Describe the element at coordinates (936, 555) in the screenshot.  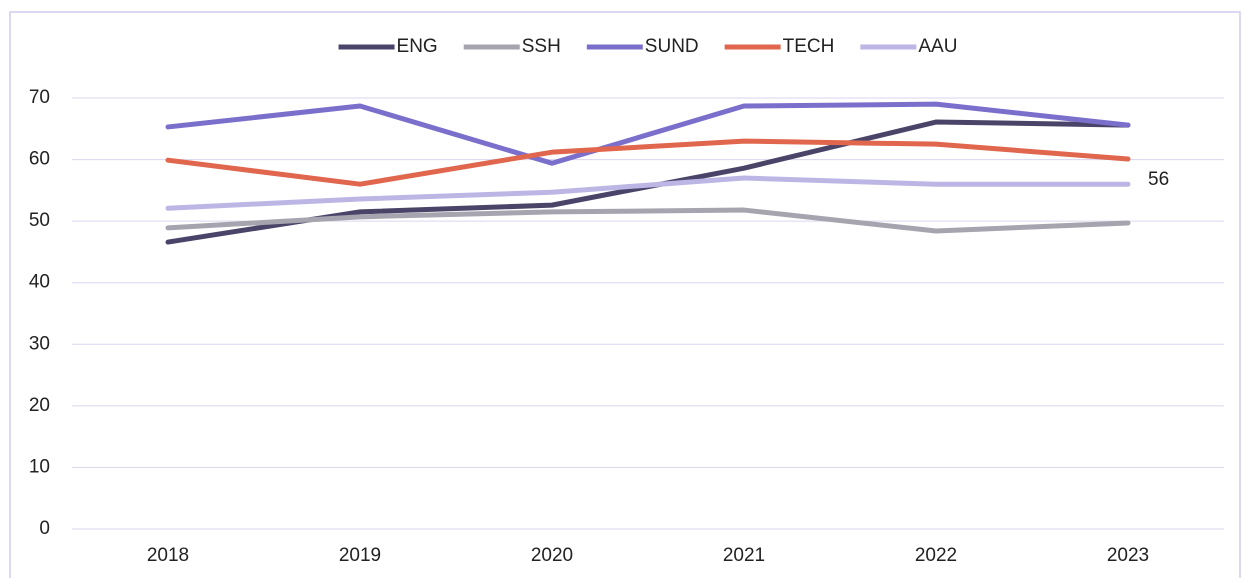
I see `x-tick-label: 2022` at that location.